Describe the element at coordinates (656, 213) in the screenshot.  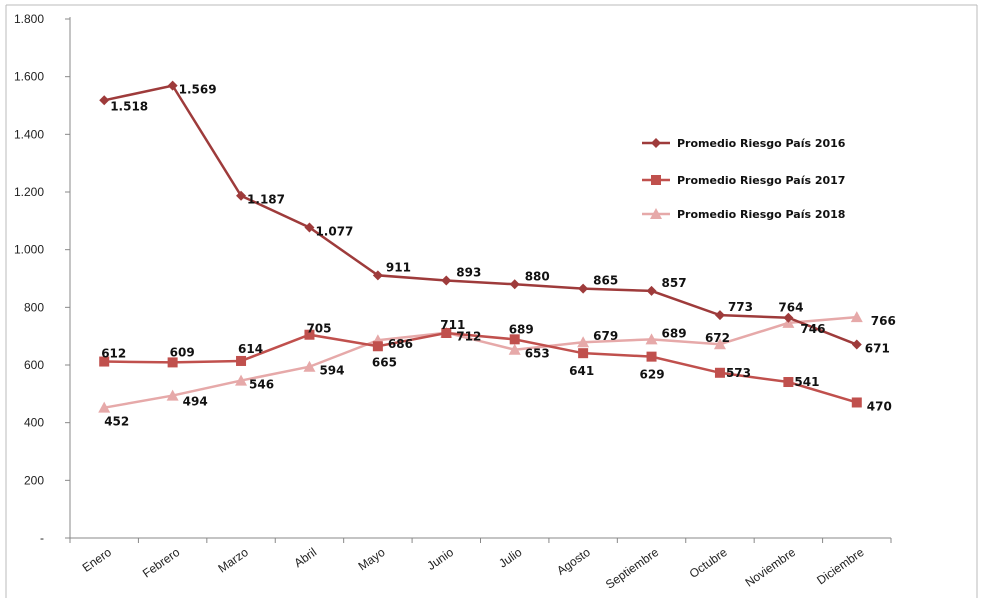
I see `legend-marker-2018` at that location.